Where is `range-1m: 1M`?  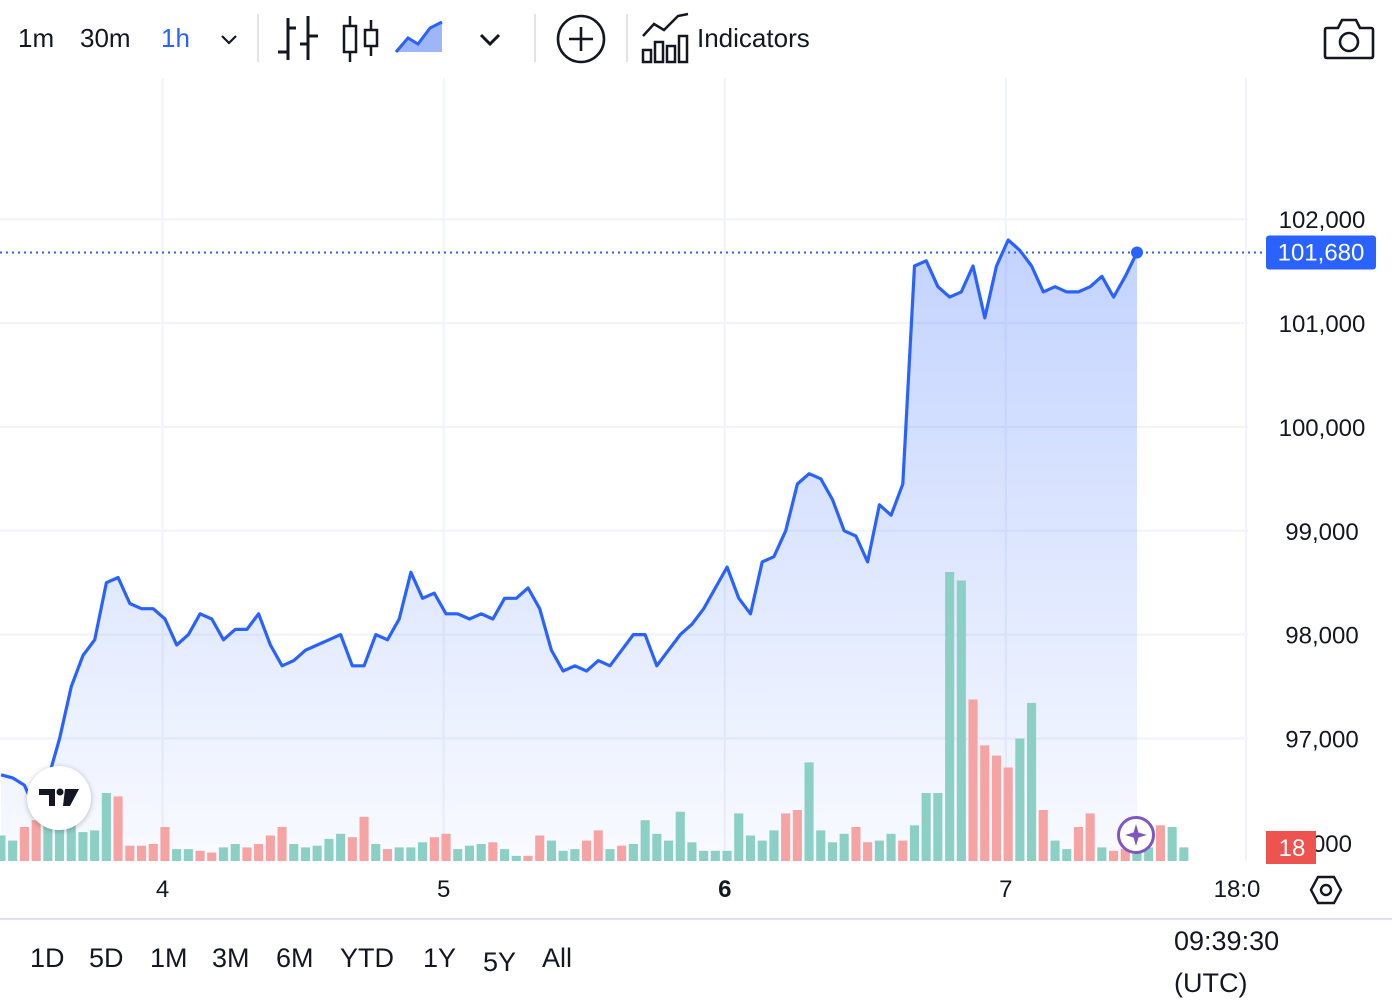
range-1m: 1M is located at coordinates (169, 958).